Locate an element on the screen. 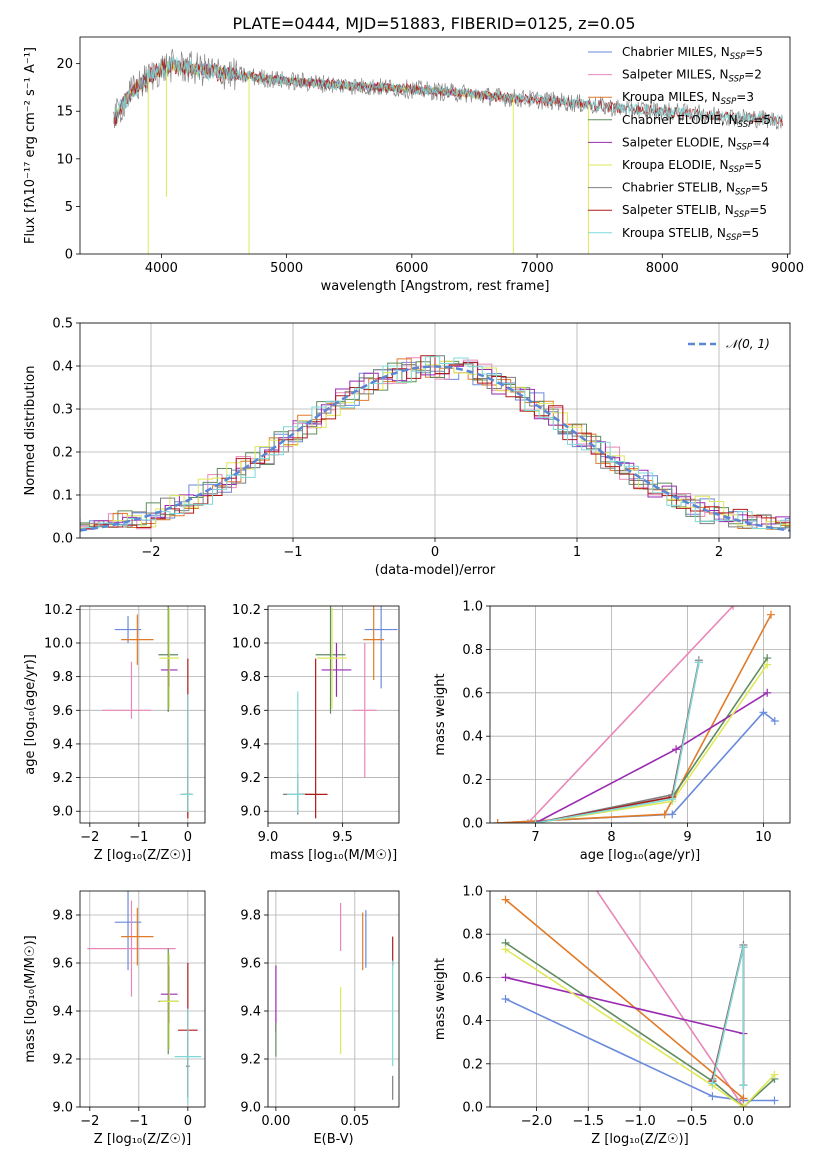 The image size is (819, 1170). x-tick-label: 8 is located at coordinates (611, 837).